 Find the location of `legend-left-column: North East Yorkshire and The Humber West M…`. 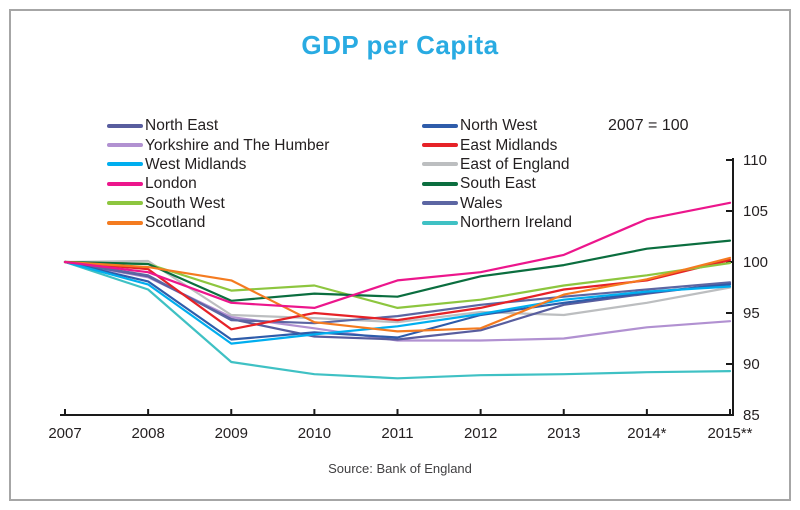

legend-left-column: North East Yorkshire and The Humber West M… is located at coordinates (218, 174).